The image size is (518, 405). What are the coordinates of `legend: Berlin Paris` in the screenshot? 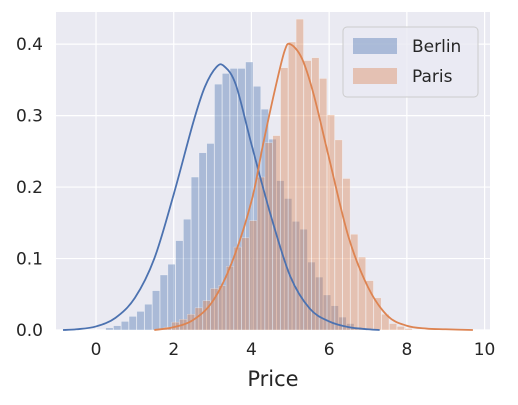 It's located at (410, 62).